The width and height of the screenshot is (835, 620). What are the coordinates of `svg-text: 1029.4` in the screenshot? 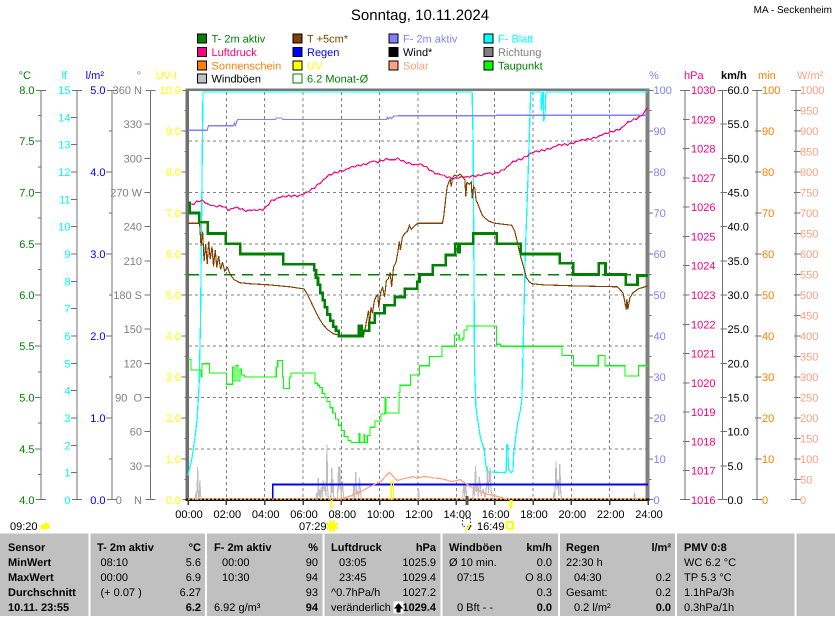 It's located at (419, 578).